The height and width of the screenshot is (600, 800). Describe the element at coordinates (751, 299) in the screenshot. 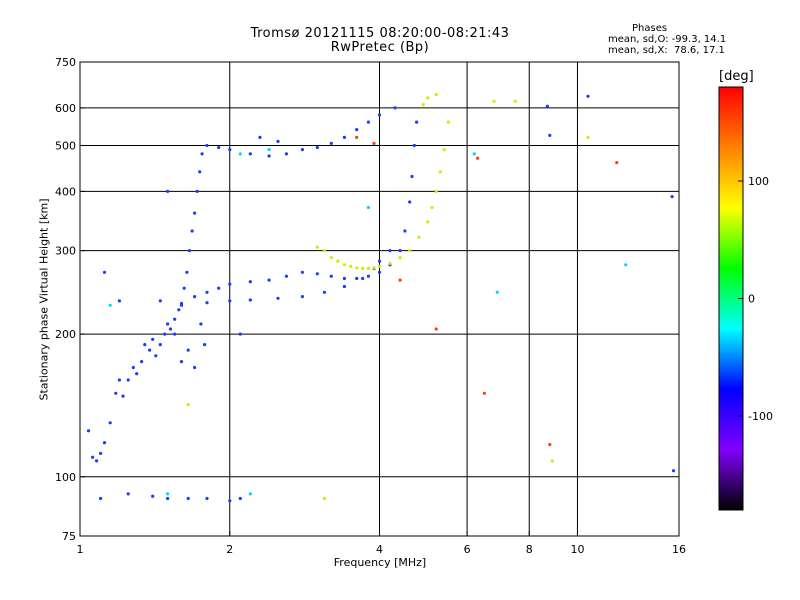

I see `colorbar-tick-label: 0` at that location.